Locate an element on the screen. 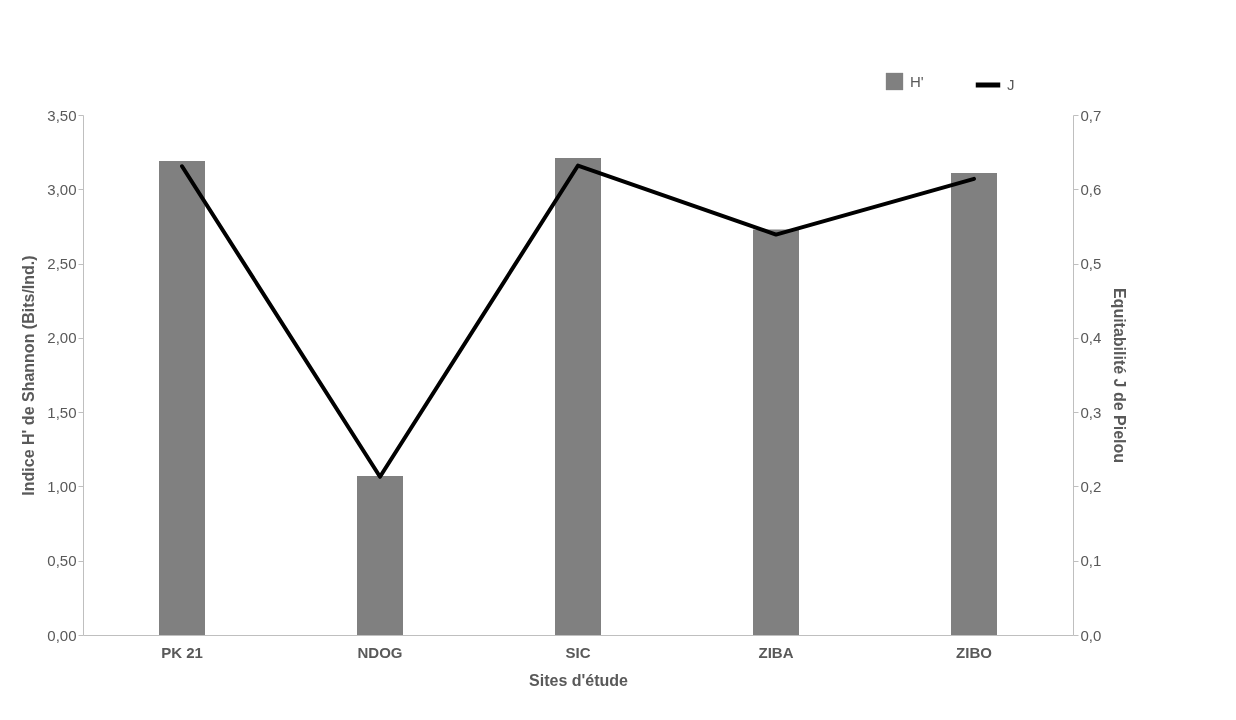 The height and width of the screenshot is (720, 1236). x-tick-label: ZIBO is located at coordinates (974, 652).